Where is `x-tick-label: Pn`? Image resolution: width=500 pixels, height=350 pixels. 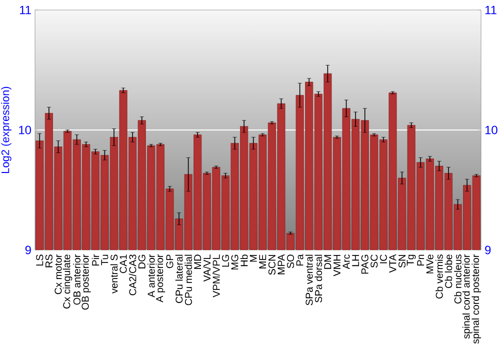 x-tick-label: Pn is located at coordinates (420, 260).